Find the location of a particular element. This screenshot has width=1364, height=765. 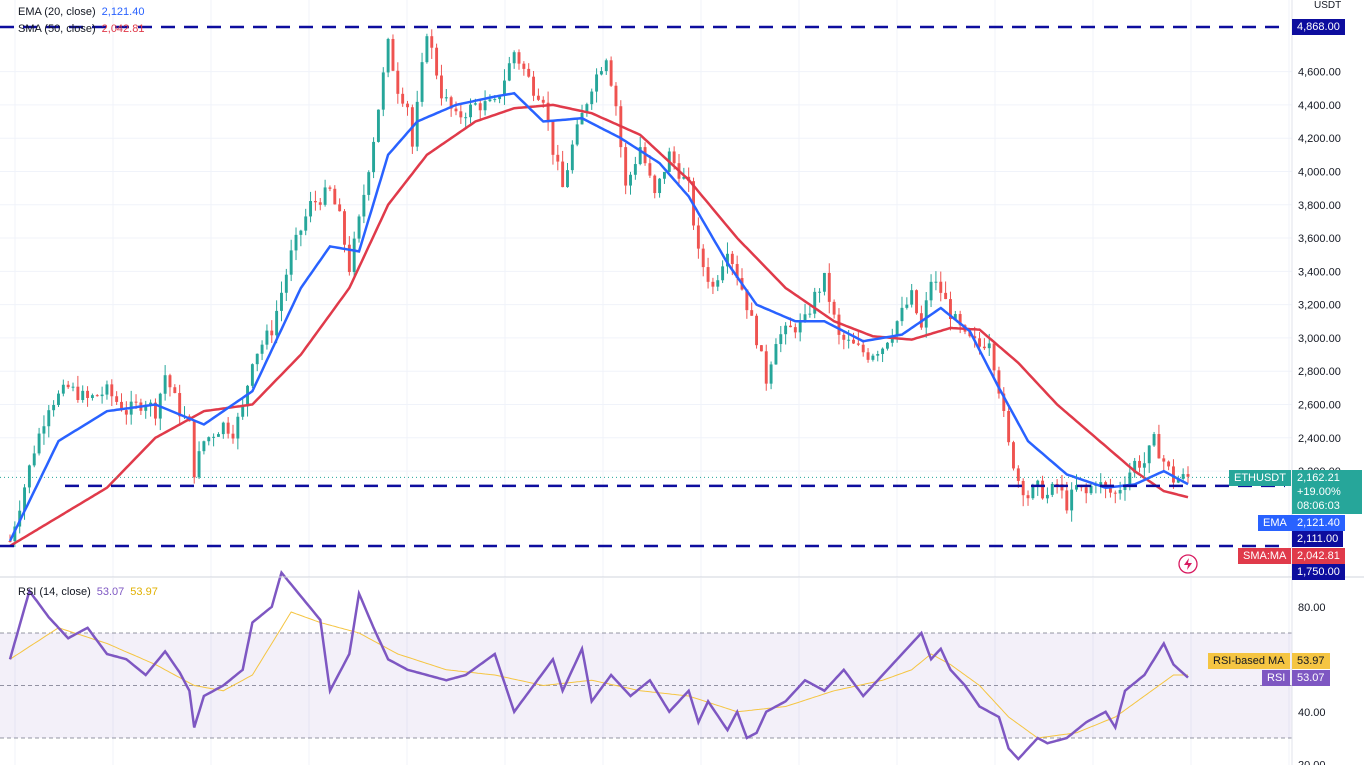

last-price-tag: 2,162.21 +19.00% 08:06:03 is located at coordinates (1327, 492).